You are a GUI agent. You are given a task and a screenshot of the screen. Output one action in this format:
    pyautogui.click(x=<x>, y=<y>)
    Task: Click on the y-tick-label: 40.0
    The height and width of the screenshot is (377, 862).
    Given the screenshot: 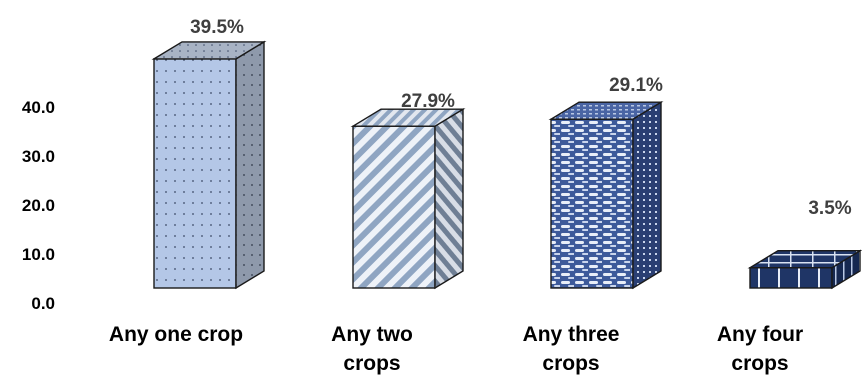 What is the action you would take?
    pyautogui.click(x=38, y=107)
    